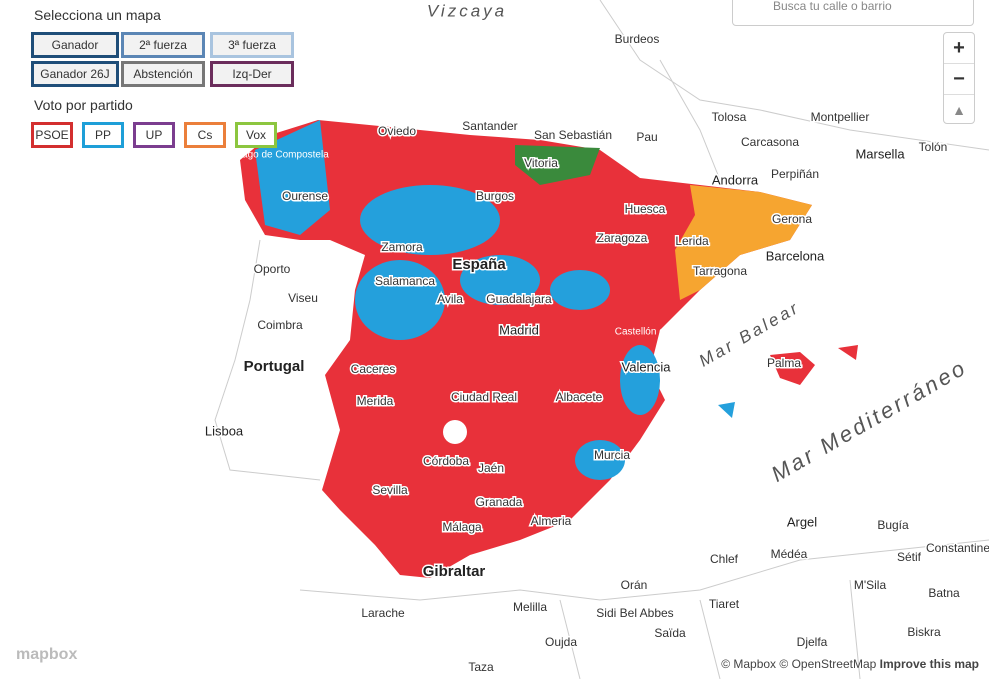  I want to click on zoom-out: −, so click(959, 79).